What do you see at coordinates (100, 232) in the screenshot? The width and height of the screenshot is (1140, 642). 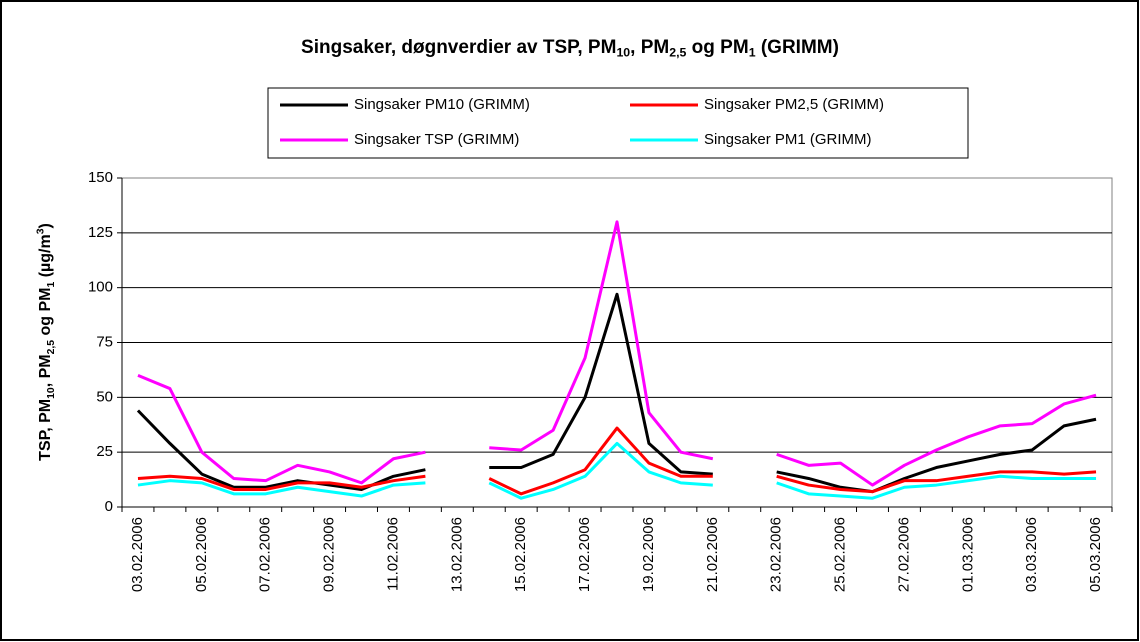 I see `y-tick-label: 125` at bounding box center [100, 232].